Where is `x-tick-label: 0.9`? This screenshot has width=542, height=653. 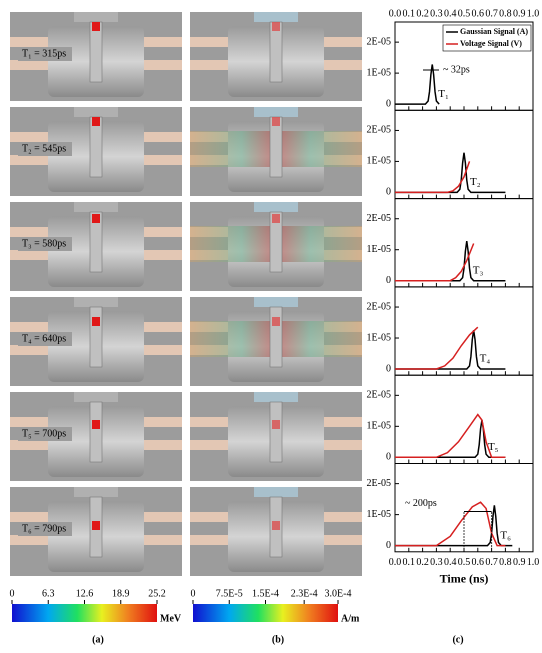 x-tick-label: 0.9 is located at coordinates (519, 562).